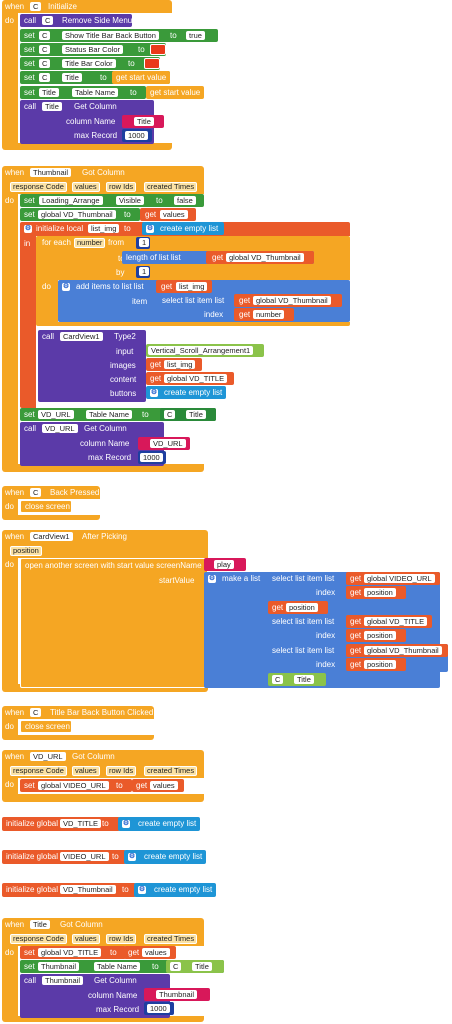 The image size is (452, 1024). I want to click on component-dropdown: CardView1, so click(51, 536).